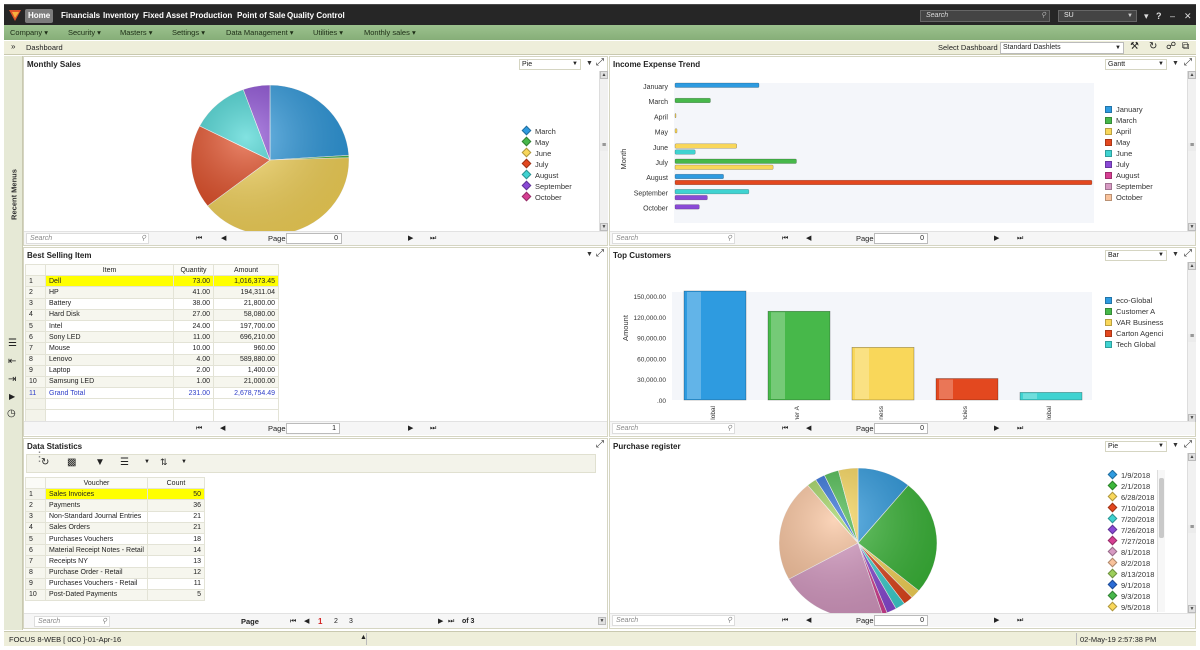 The image size is (1200, 650). I want to click on legend-item: April, so click(1145, 131).